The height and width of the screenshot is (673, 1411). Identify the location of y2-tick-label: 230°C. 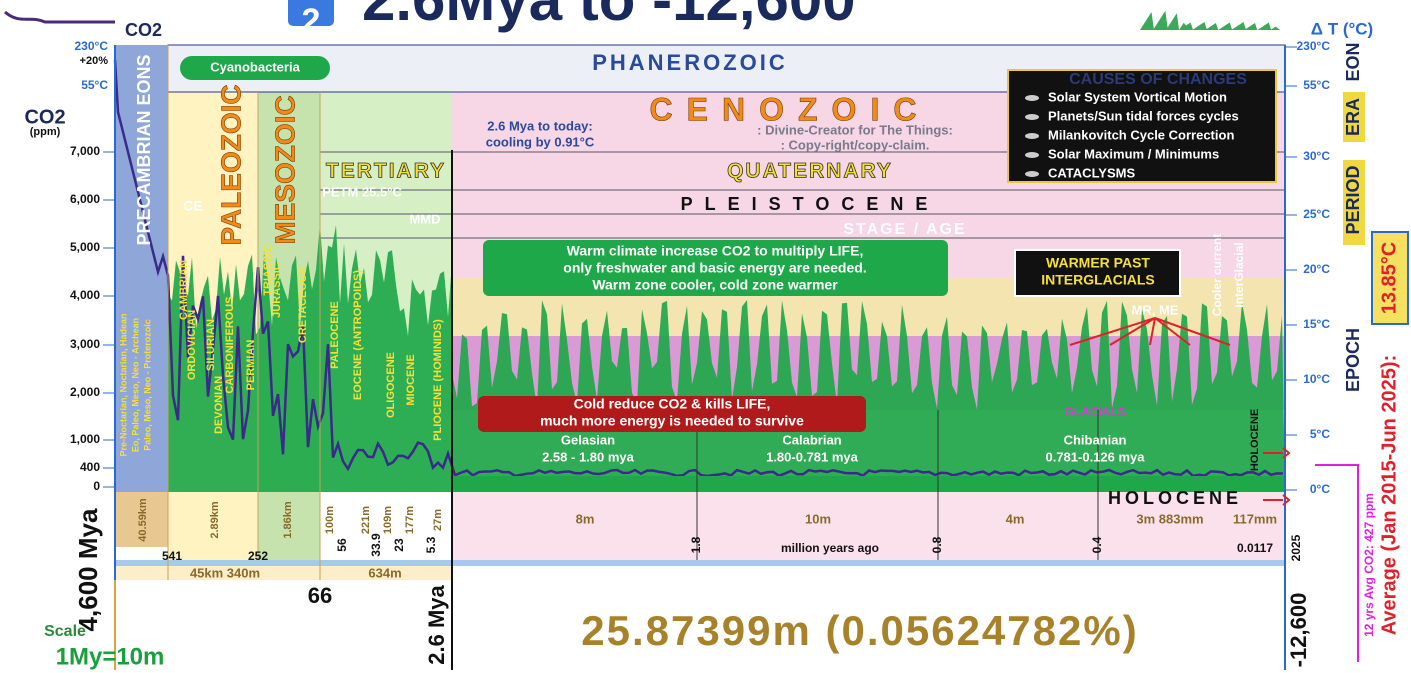
(1314, 46).